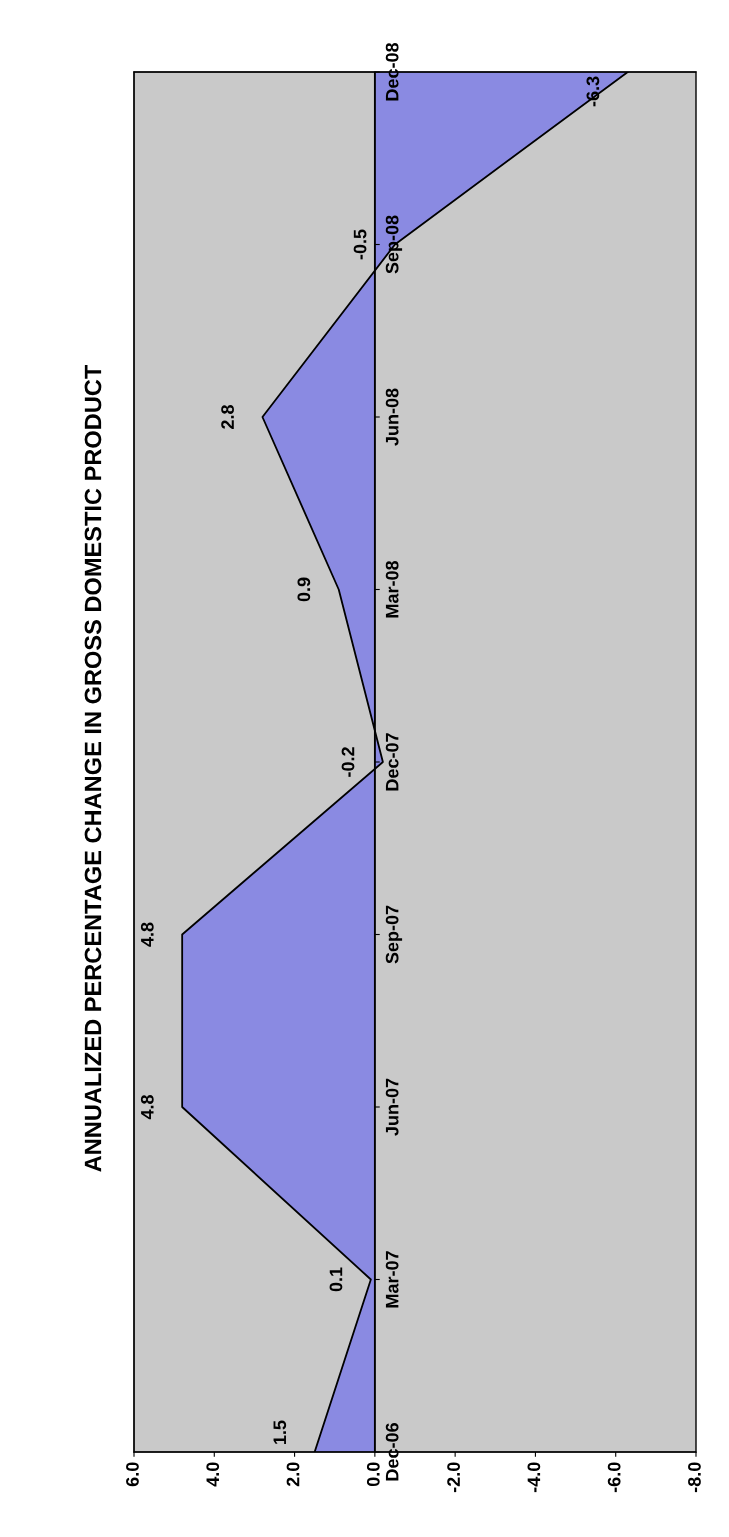 This screenshot has height=1537, width=729. I want to click on y-tick-label: Jun-08, so click(392, 417).